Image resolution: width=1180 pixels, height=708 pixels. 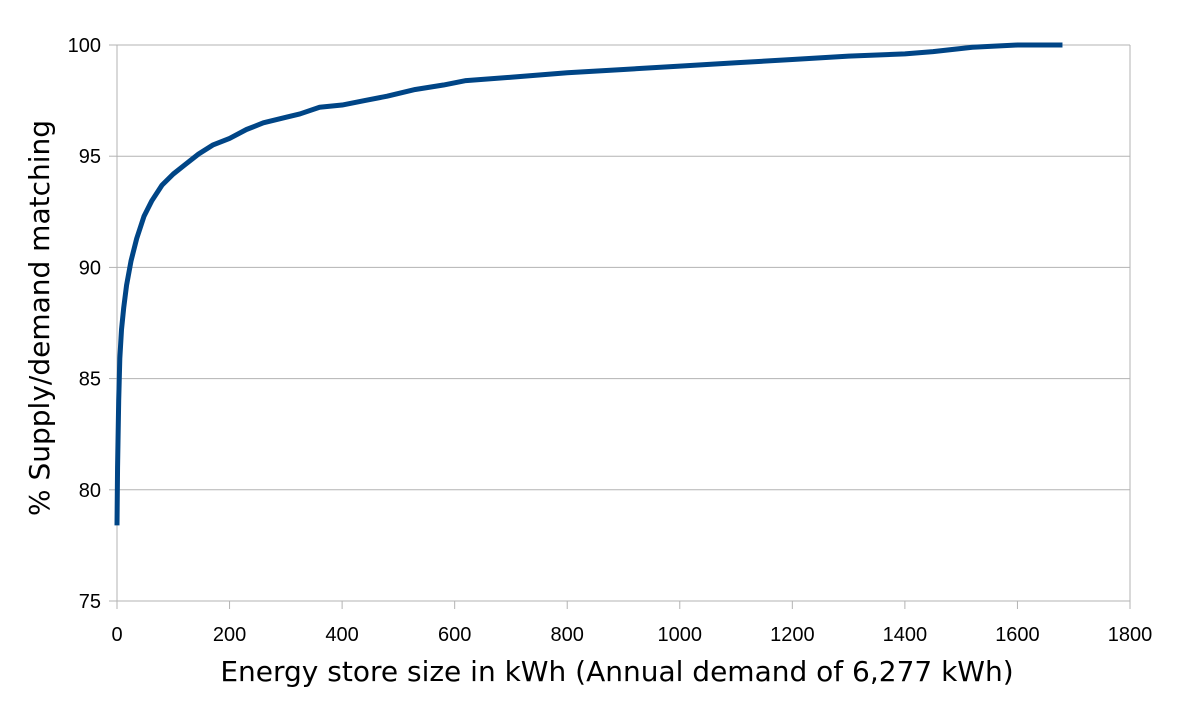 I want to click on x-tick-label-600: 600, so click(x=454, y=635).